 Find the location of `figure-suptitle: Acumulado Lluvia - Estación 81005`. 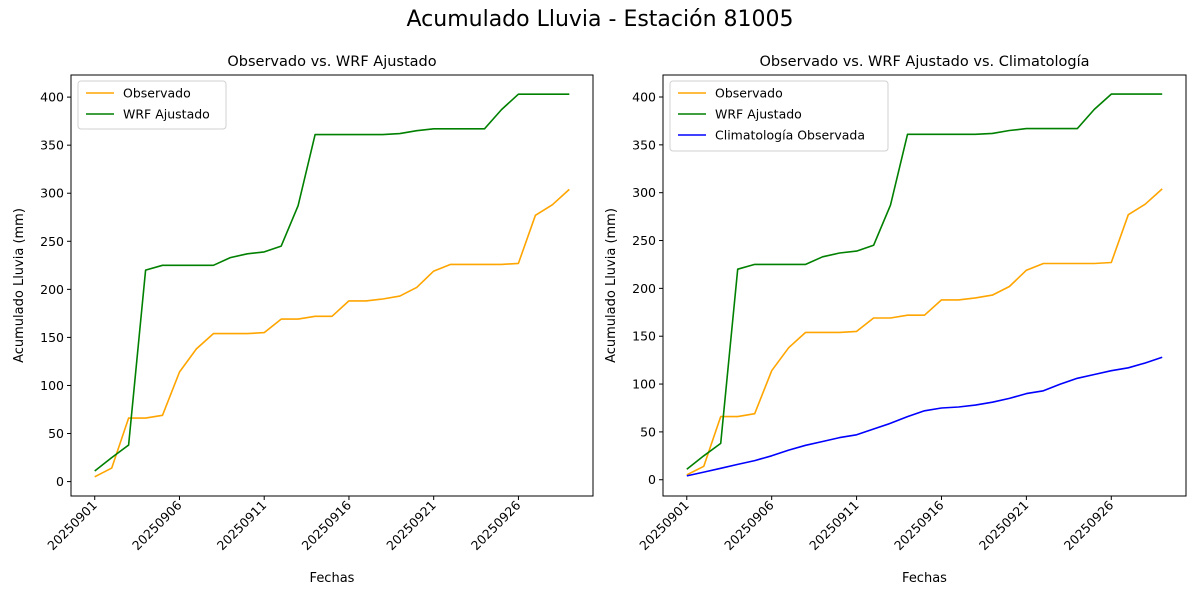

figure-suptitle: Acumulado Lluvia - Estación 81005 is located at coordinates (600, 19).